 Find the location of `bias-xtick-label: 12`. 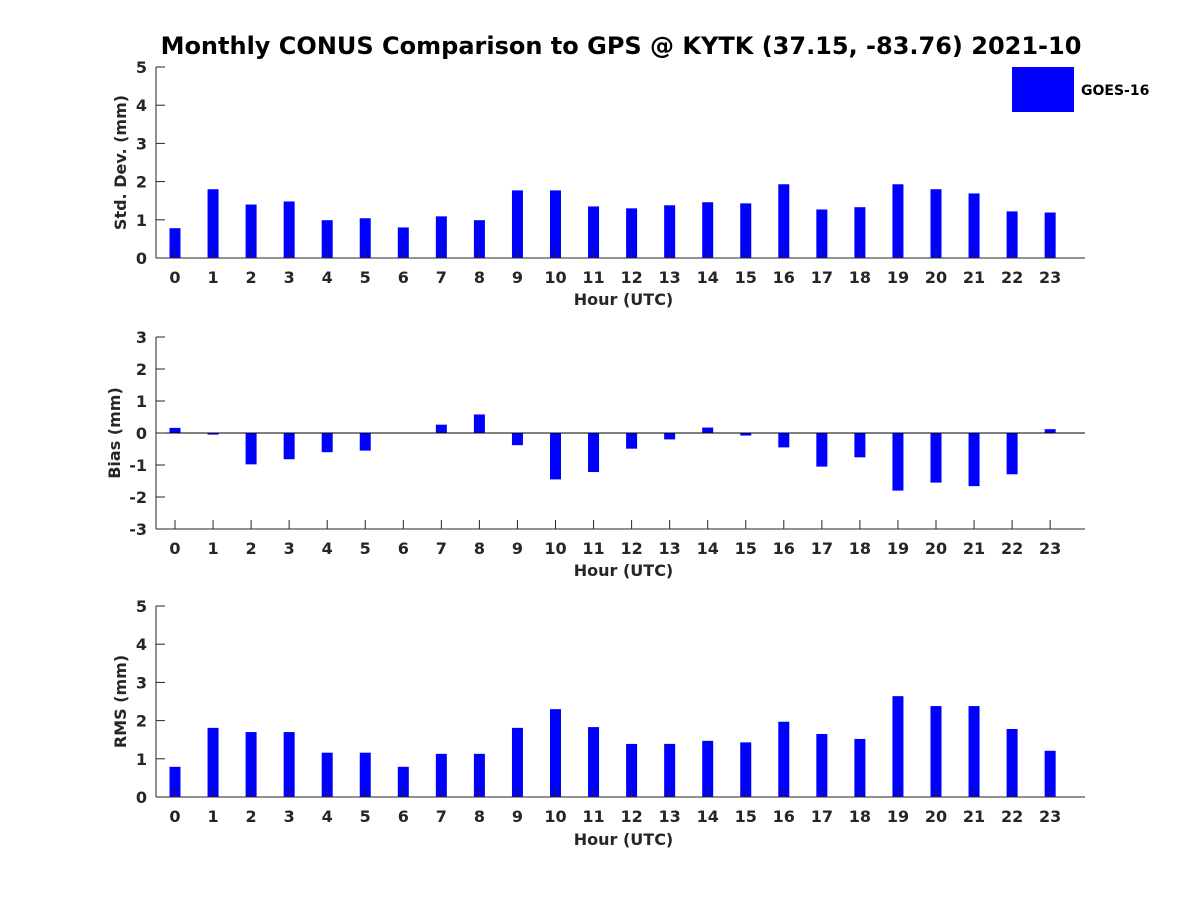

bias-xtick-label: 12 is located at coordinates (631, 548).